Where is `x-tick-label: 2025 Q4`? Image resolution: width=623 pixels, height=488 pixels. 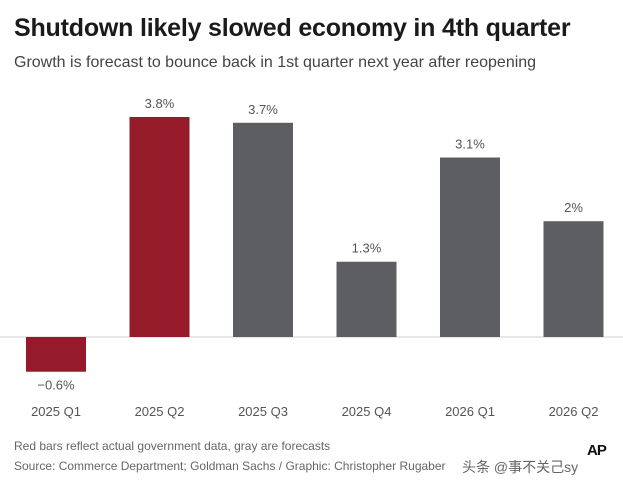 x-tick-label: 2025 Q4 is located at coordinates (367, 411).